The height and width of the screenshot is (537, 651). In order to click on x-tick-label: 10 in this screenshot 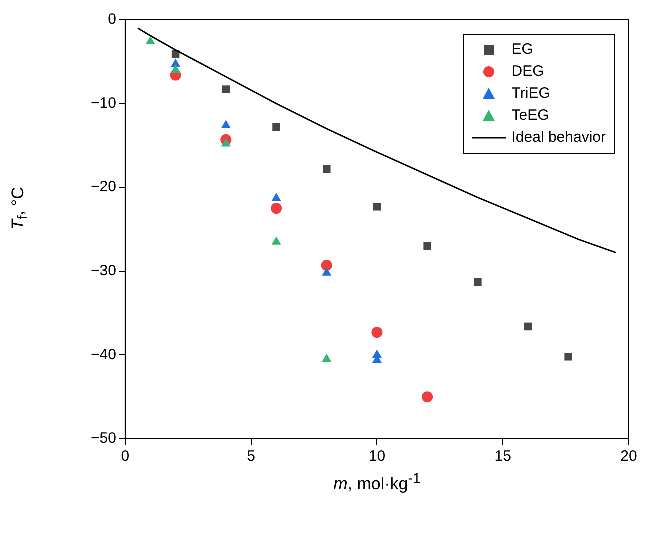, I will do `click(377, 457)`.